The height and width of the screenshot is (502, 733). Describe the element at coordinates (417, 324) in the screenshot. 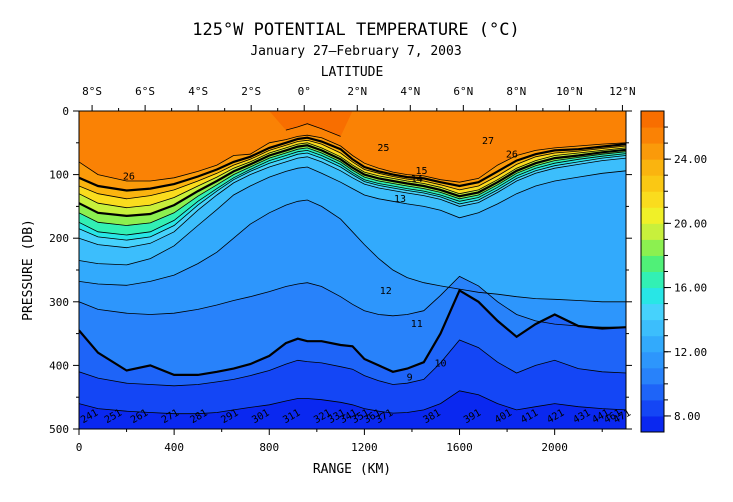

I see `contour-label: 11` at that location.